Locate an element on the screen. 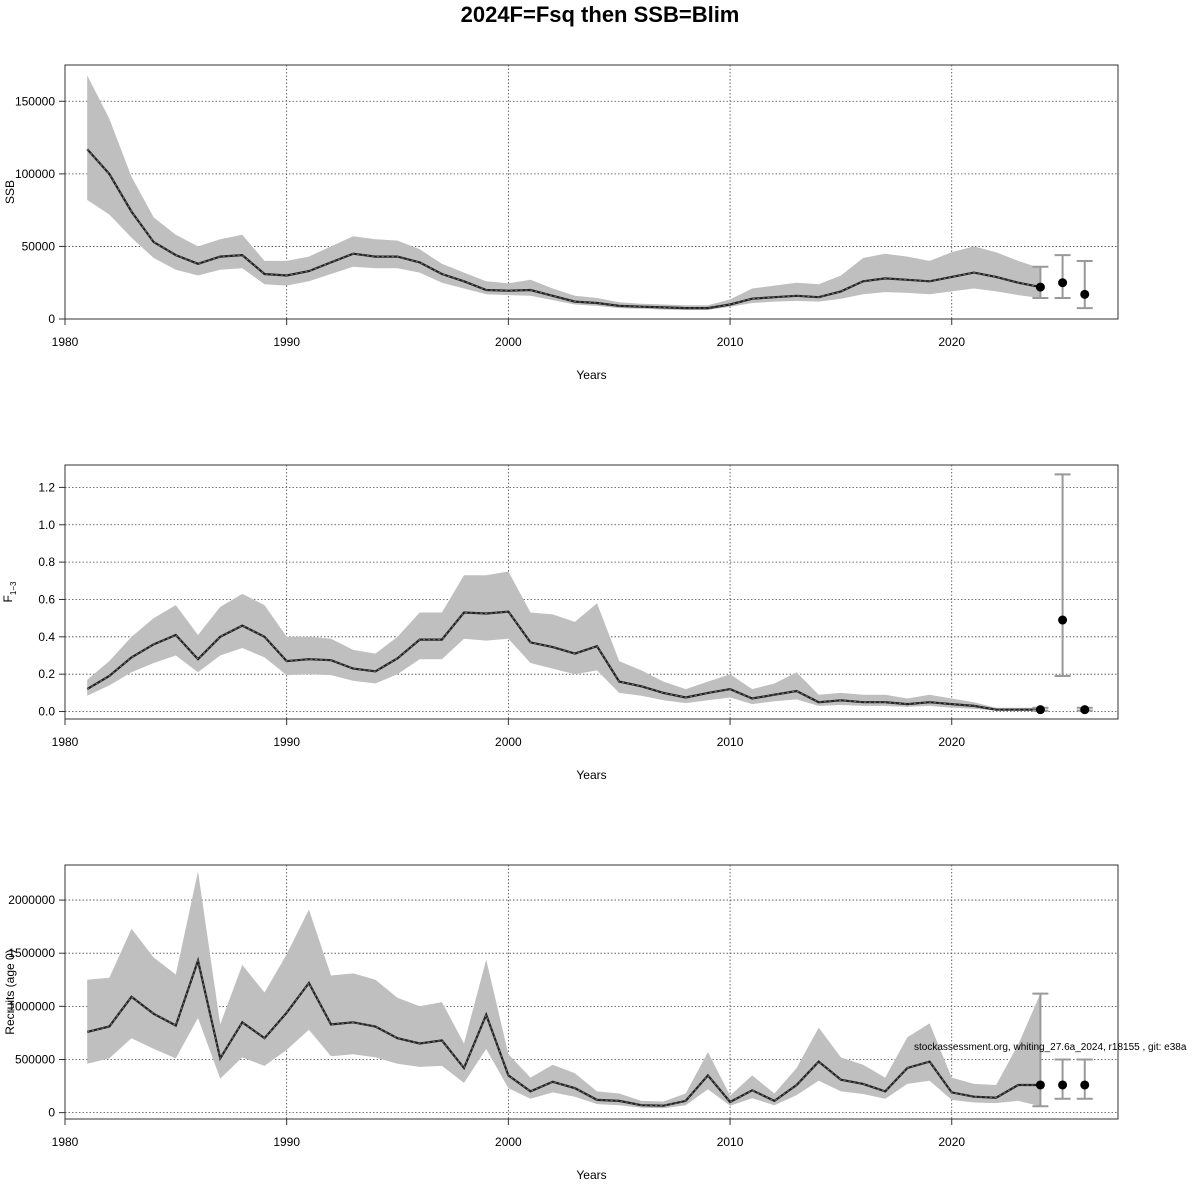 The width and height of the screenshot is (1200, 1200). y-tick-label: 0.4 is located at coordinates (46, 637).